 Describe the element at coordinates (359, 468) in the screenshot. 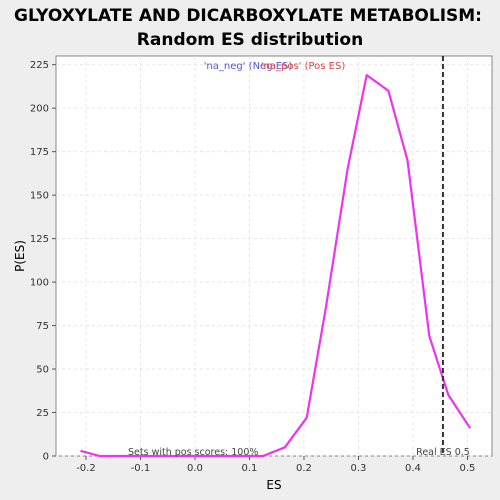

I see `x-tick-label: 0.3` at that location.